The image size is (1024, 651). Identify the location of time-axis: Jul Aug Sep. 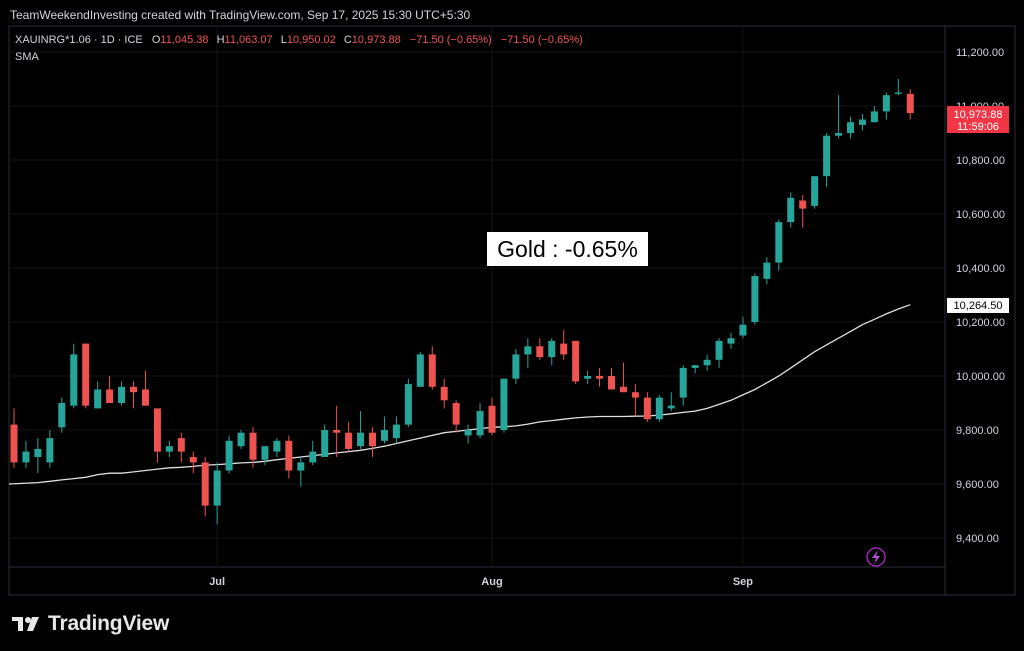
(481, 582).